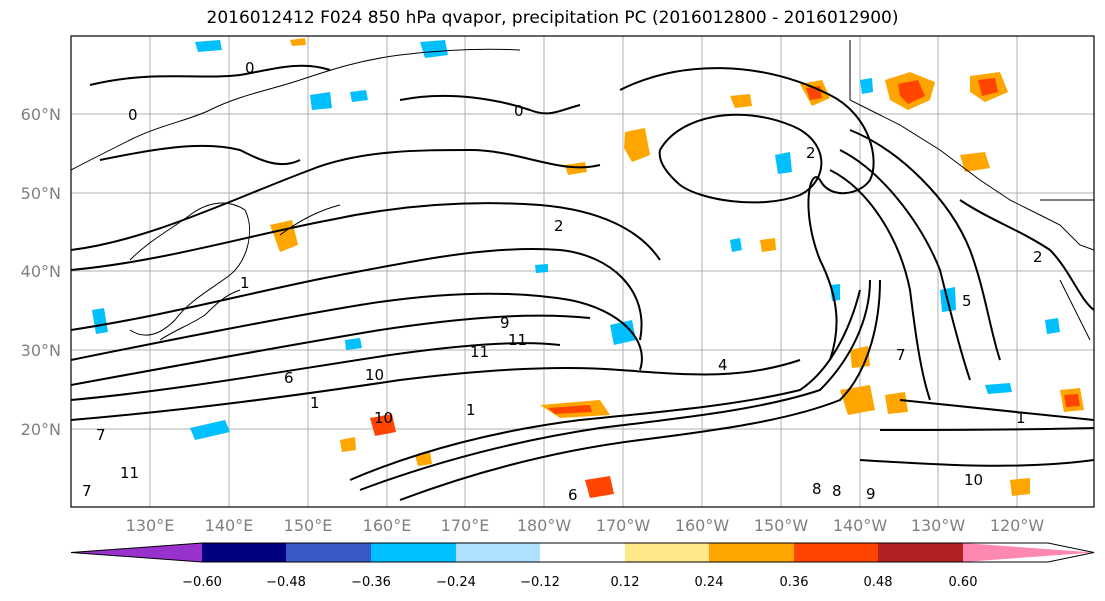 Image resolution: width=1105 pixels, height=601 pixels. Describe the element at coordinates (41, 350) in the screenshot. I see `lat-label-30n: 30°N` at that location.